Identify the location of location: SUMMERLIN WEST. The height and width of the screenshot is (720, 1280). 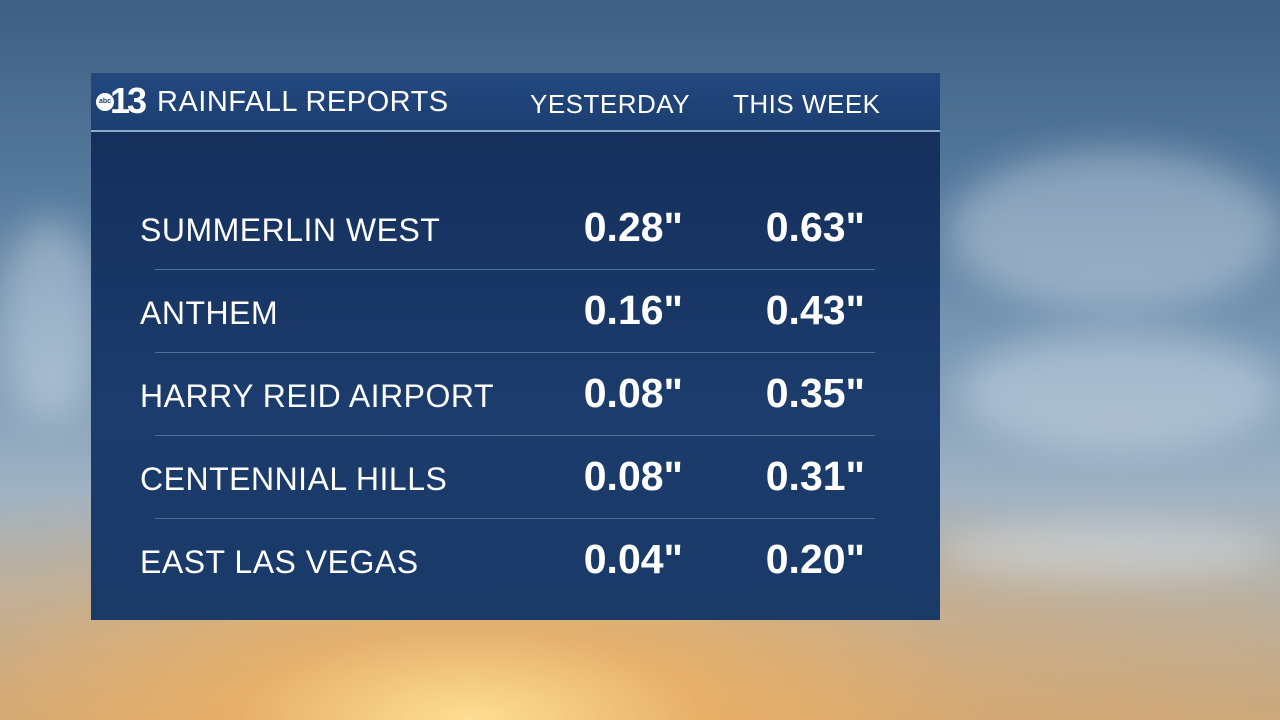
(290, 230).